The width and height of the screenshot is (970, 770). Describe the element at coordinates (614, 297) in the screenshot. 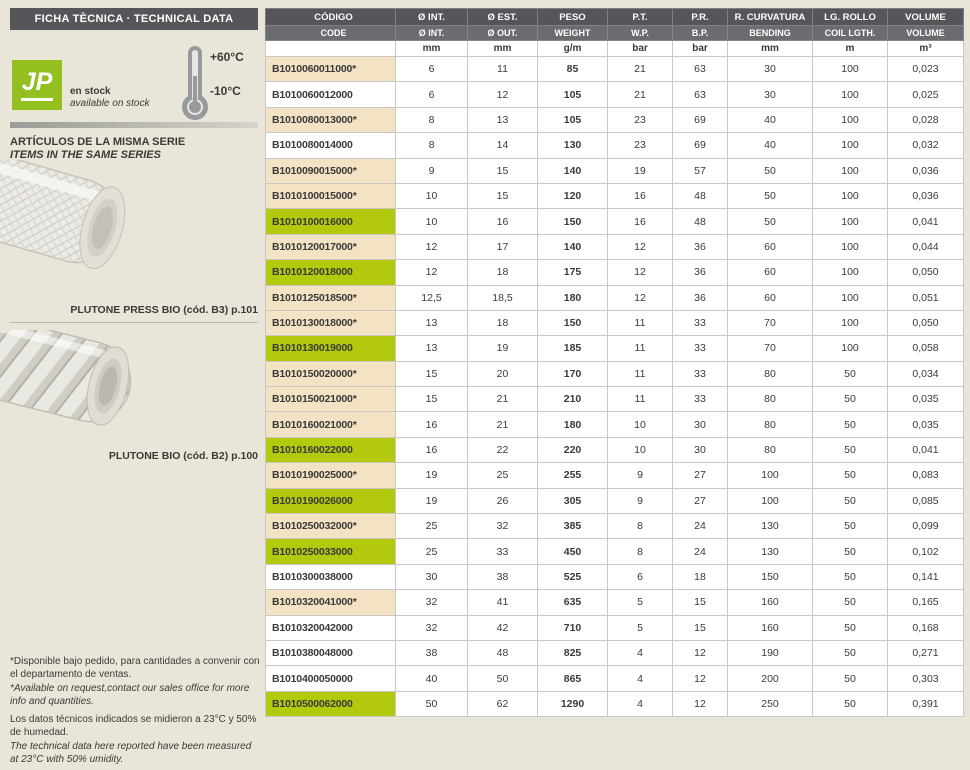

I see `table-row: B1010125018500* 12,5 18,5 180 12 36 60 100 0,051` at that location.